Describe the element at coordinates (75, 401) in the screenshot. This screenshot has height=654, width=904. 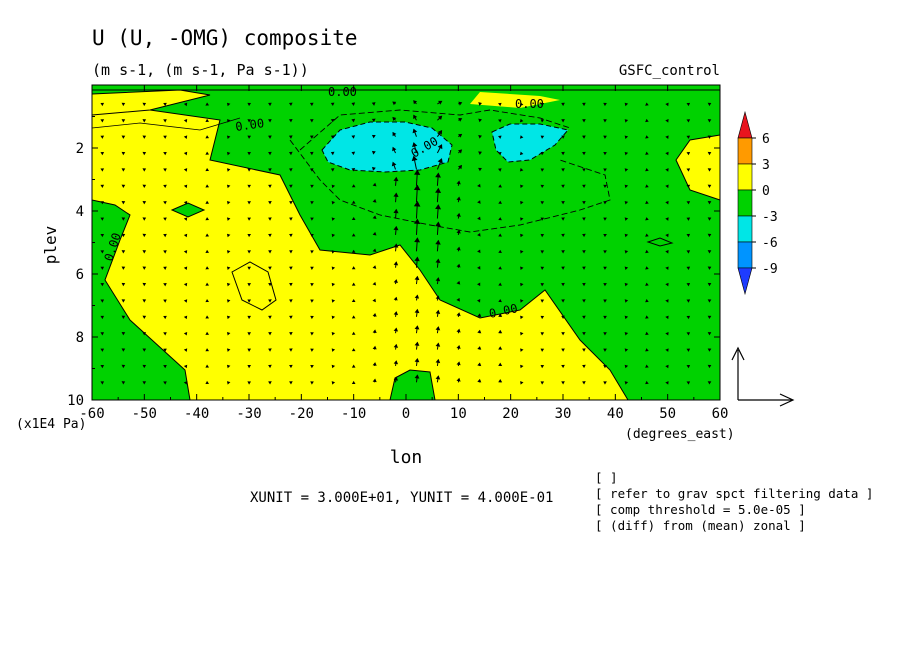
I see `y-tick-label: 10` at that location.